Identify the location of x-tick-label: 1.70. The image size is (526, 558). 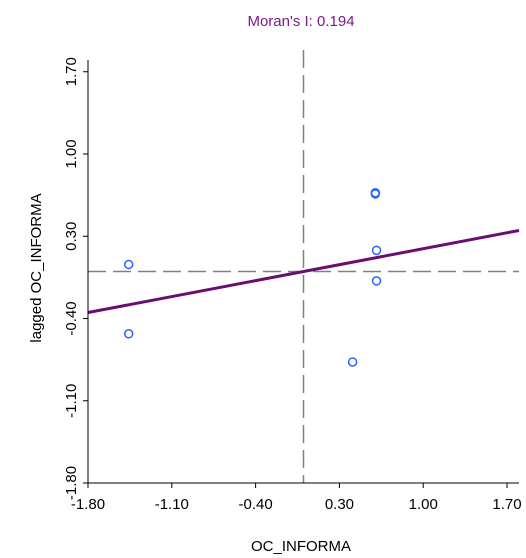
(506, 504).